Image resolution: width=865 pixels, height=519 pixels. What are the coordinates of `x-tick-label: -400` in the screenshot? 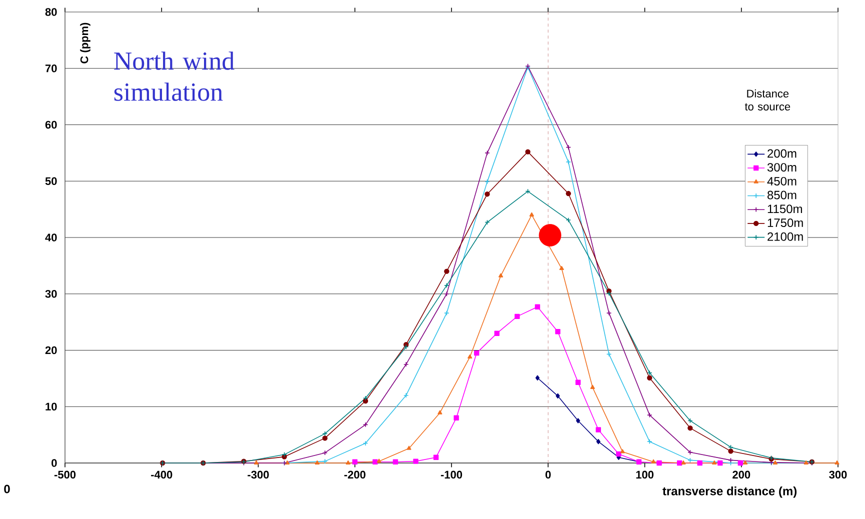 It's located at (161, 474).